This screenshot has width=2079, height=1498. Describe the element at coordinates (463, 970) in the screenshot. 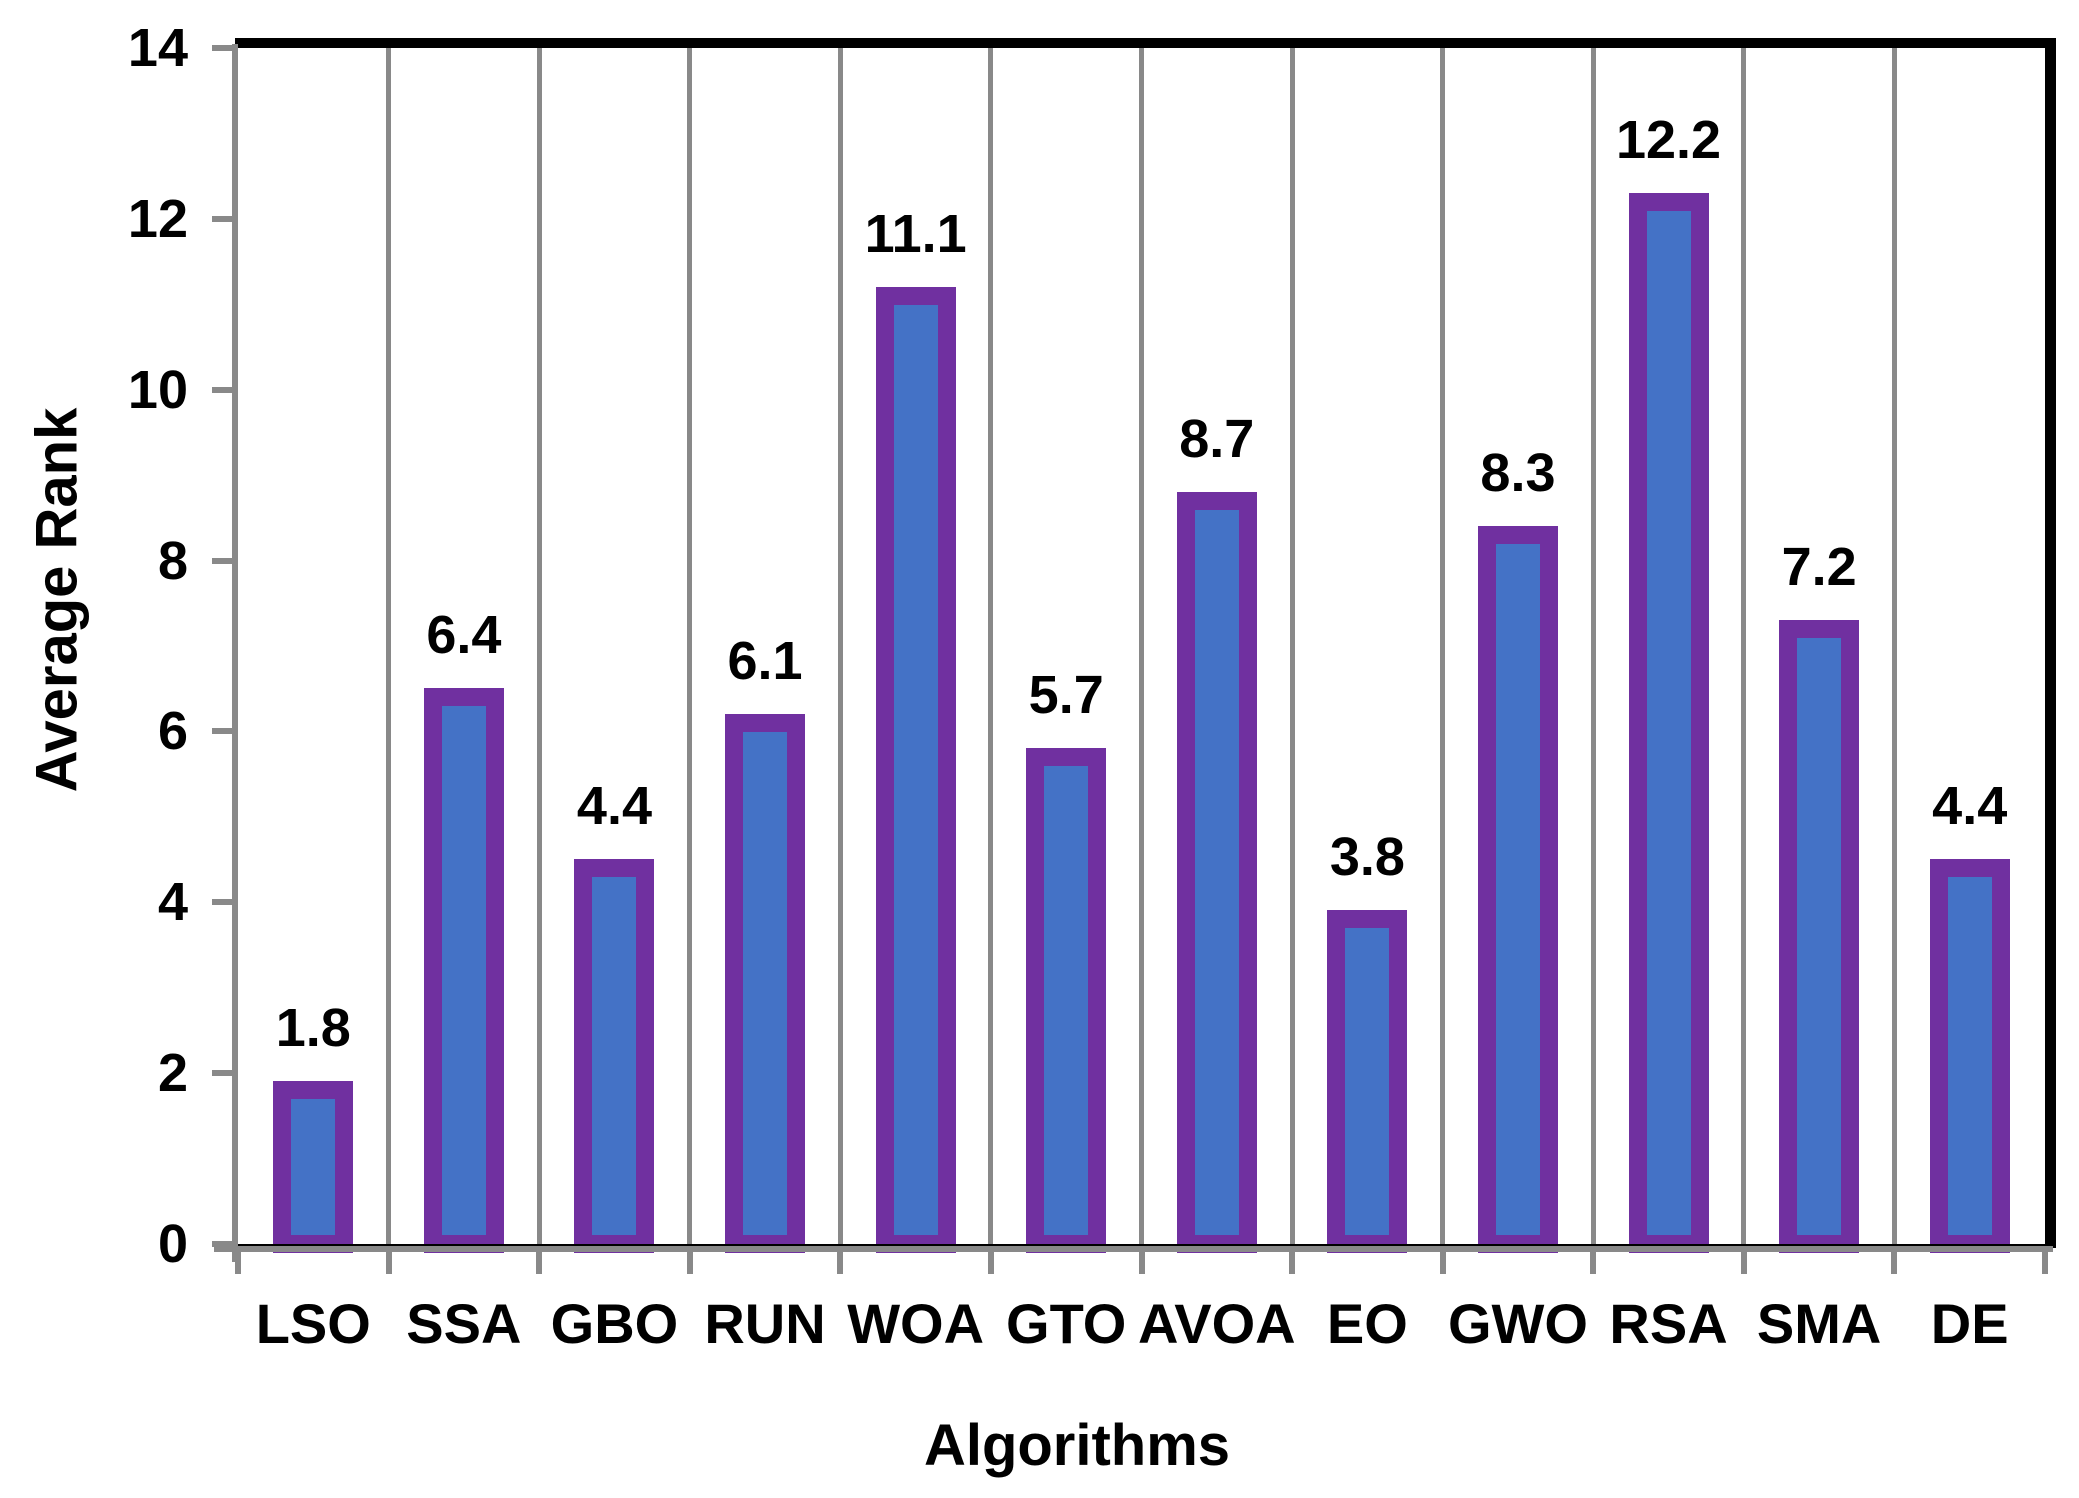

I see `bar-SSA` at that location.